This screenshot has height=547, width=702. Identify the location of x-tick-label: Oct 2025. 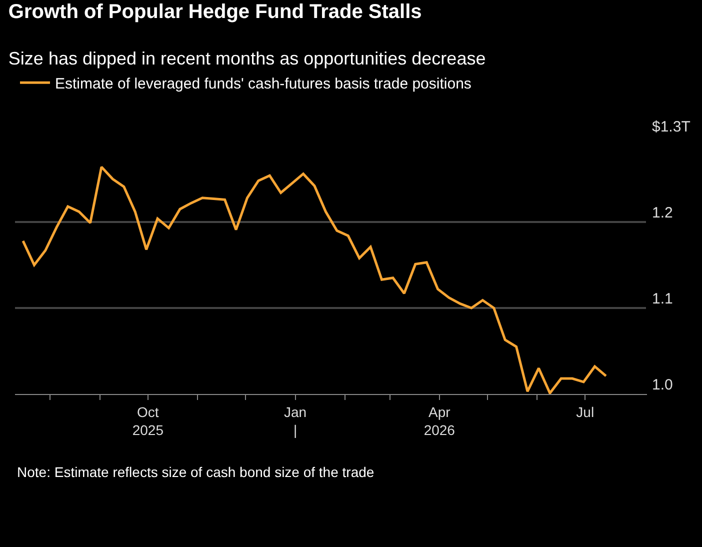
(148, 421).